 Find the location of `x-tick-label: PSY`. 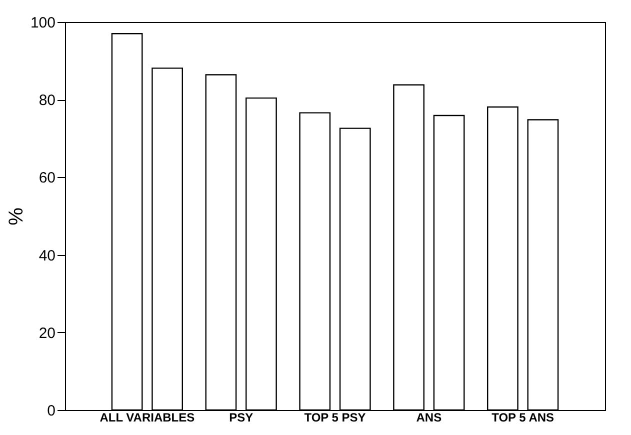

x-tick-label: PSY is located at coordinates (241, 417).